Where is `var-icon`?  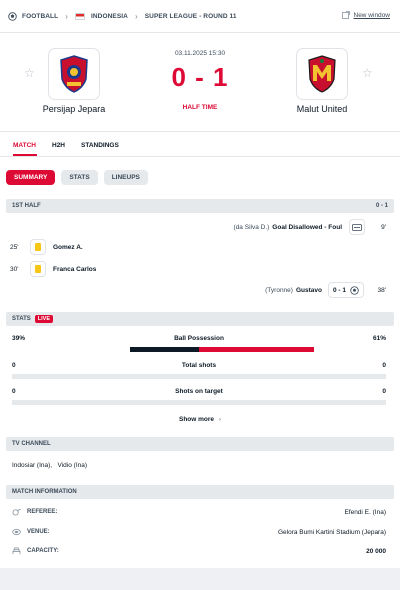 var-icon is located at coordinates (357, 227).